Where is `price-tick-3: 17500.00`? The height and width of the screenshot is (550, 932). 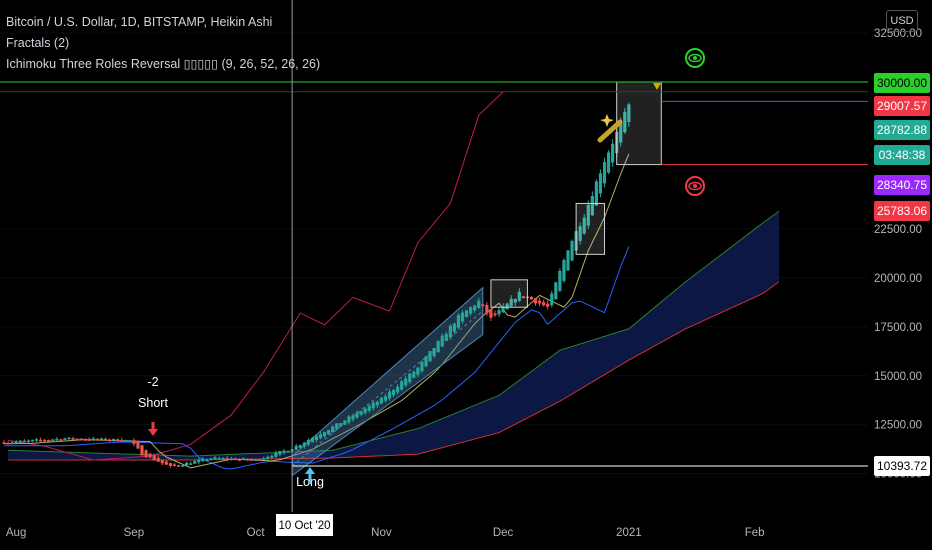
price-tick-3: 17500.00 is located at coordinates (898, 328).